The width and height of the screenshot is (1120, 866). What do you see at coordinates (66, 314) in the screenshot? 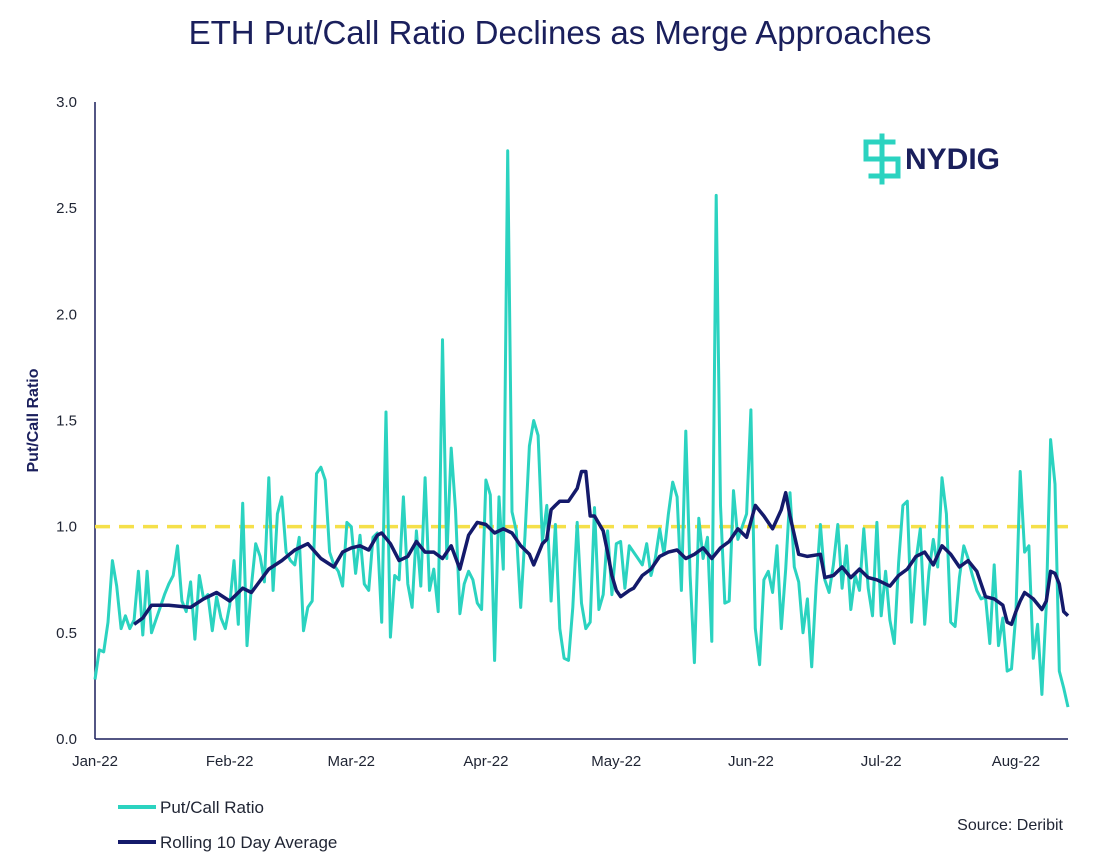
I see `y-tick-label: 2.0` at bounding box center [66, 314].